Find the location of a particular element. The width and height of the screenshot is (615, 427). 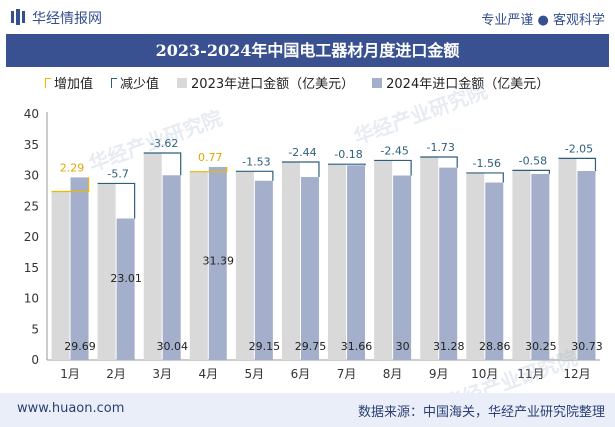

value-label-2024: 31.66 is located at coordinates (357, 346).